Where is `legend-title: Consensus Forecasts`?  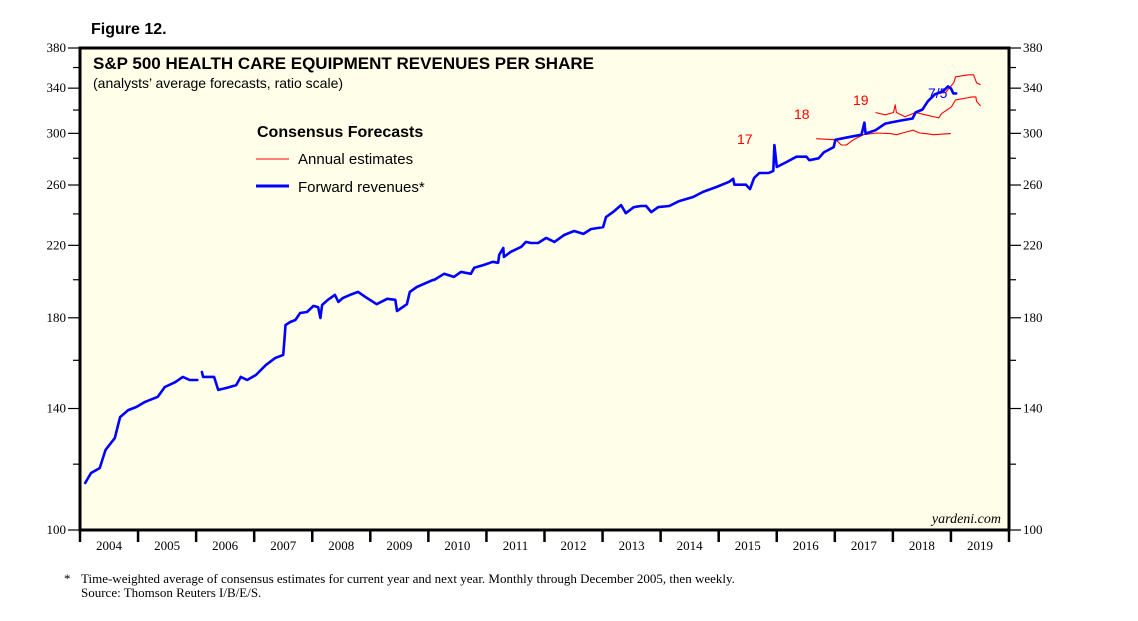 legend-title: Consensus Forecasts is located at coordinates (340, 132).